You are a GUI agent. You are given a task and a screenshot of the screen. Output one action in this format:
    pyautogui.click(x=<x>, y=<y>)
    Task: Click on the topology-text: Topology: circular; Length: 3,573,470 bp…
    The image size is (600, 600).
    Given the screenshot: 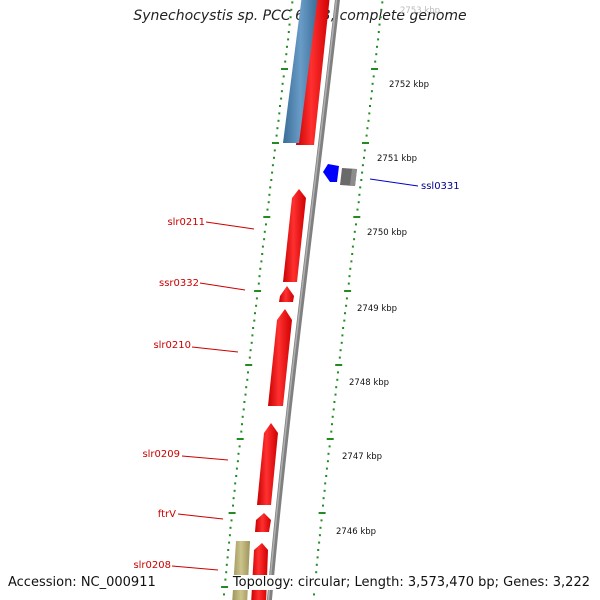 What is the action you would take?
    pyautogui.click(x=409, y=582)
    